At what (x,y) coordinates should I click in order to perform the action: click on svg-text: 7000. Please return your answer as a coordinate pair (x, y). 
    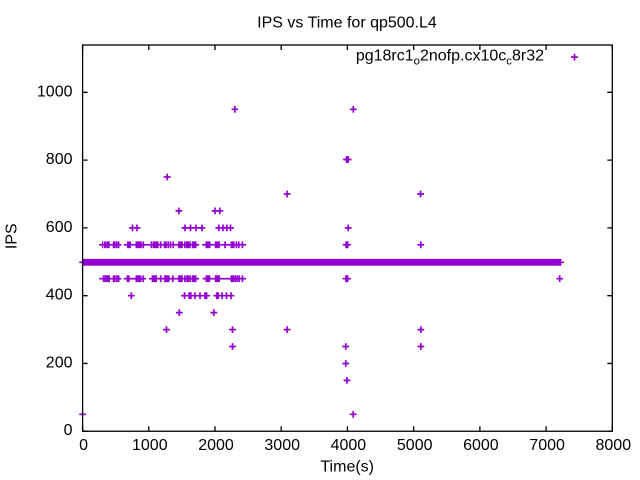
    Looking at the image, I should click on (547, 445).